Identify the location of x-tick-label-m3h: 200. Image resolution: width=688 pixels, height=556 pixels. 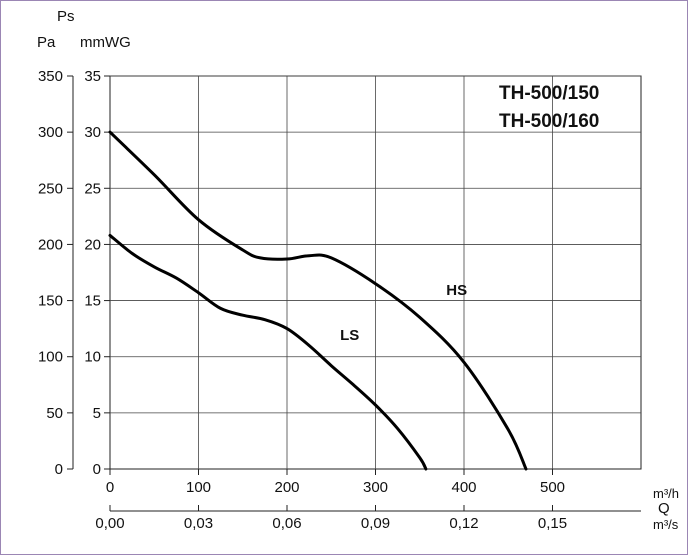
(286, 487).